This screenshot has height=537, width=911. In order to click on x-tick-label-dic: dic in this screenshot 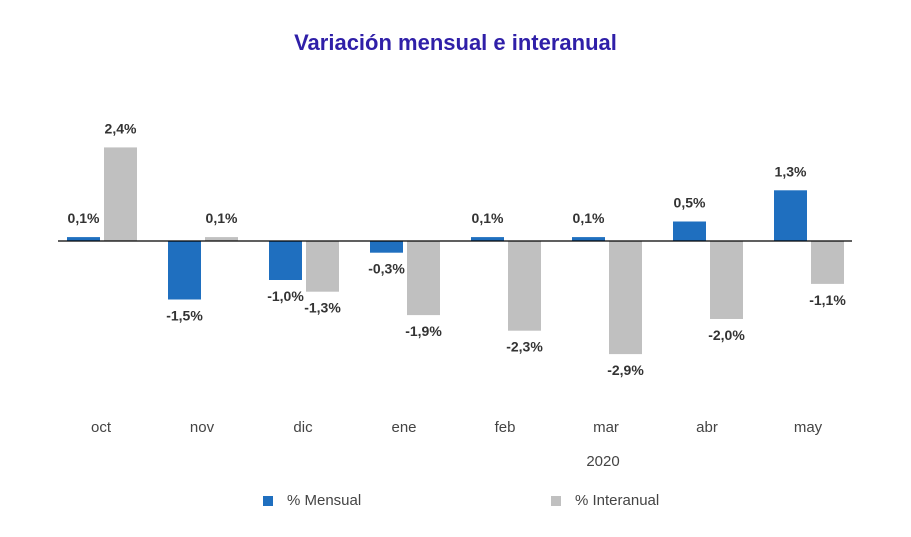, I will do `click(303, 427)`.